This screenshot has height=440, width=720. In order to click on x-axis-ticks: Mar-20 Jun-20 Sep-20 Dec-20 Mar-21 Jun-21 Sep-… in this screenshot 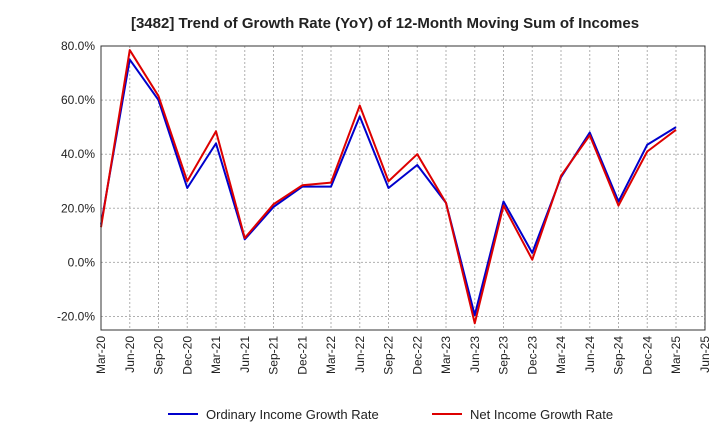, I will do `click(403, 355)`.